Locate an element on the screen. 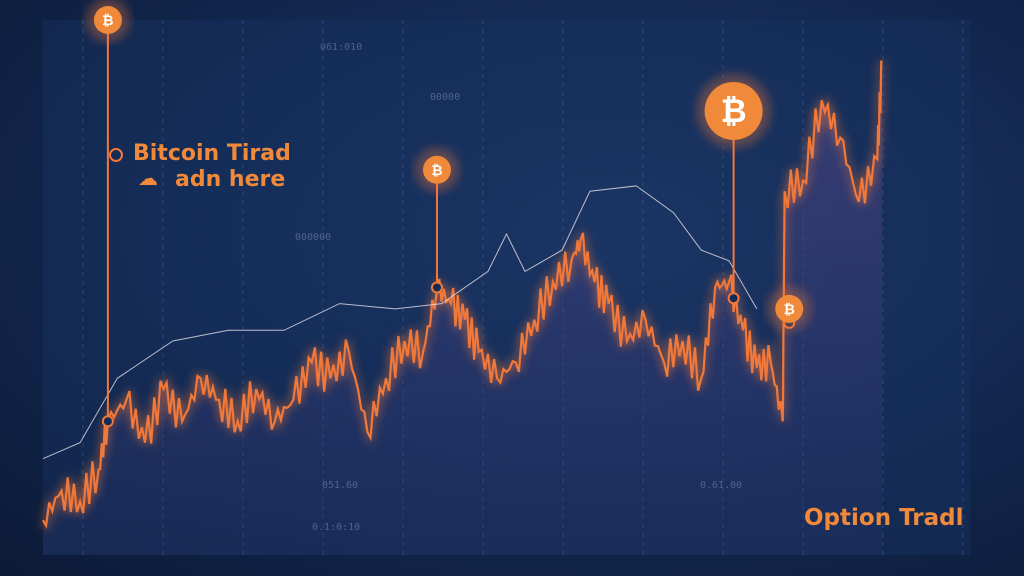  chart-title-line-2: adn here is located at coordinates (230, 179).